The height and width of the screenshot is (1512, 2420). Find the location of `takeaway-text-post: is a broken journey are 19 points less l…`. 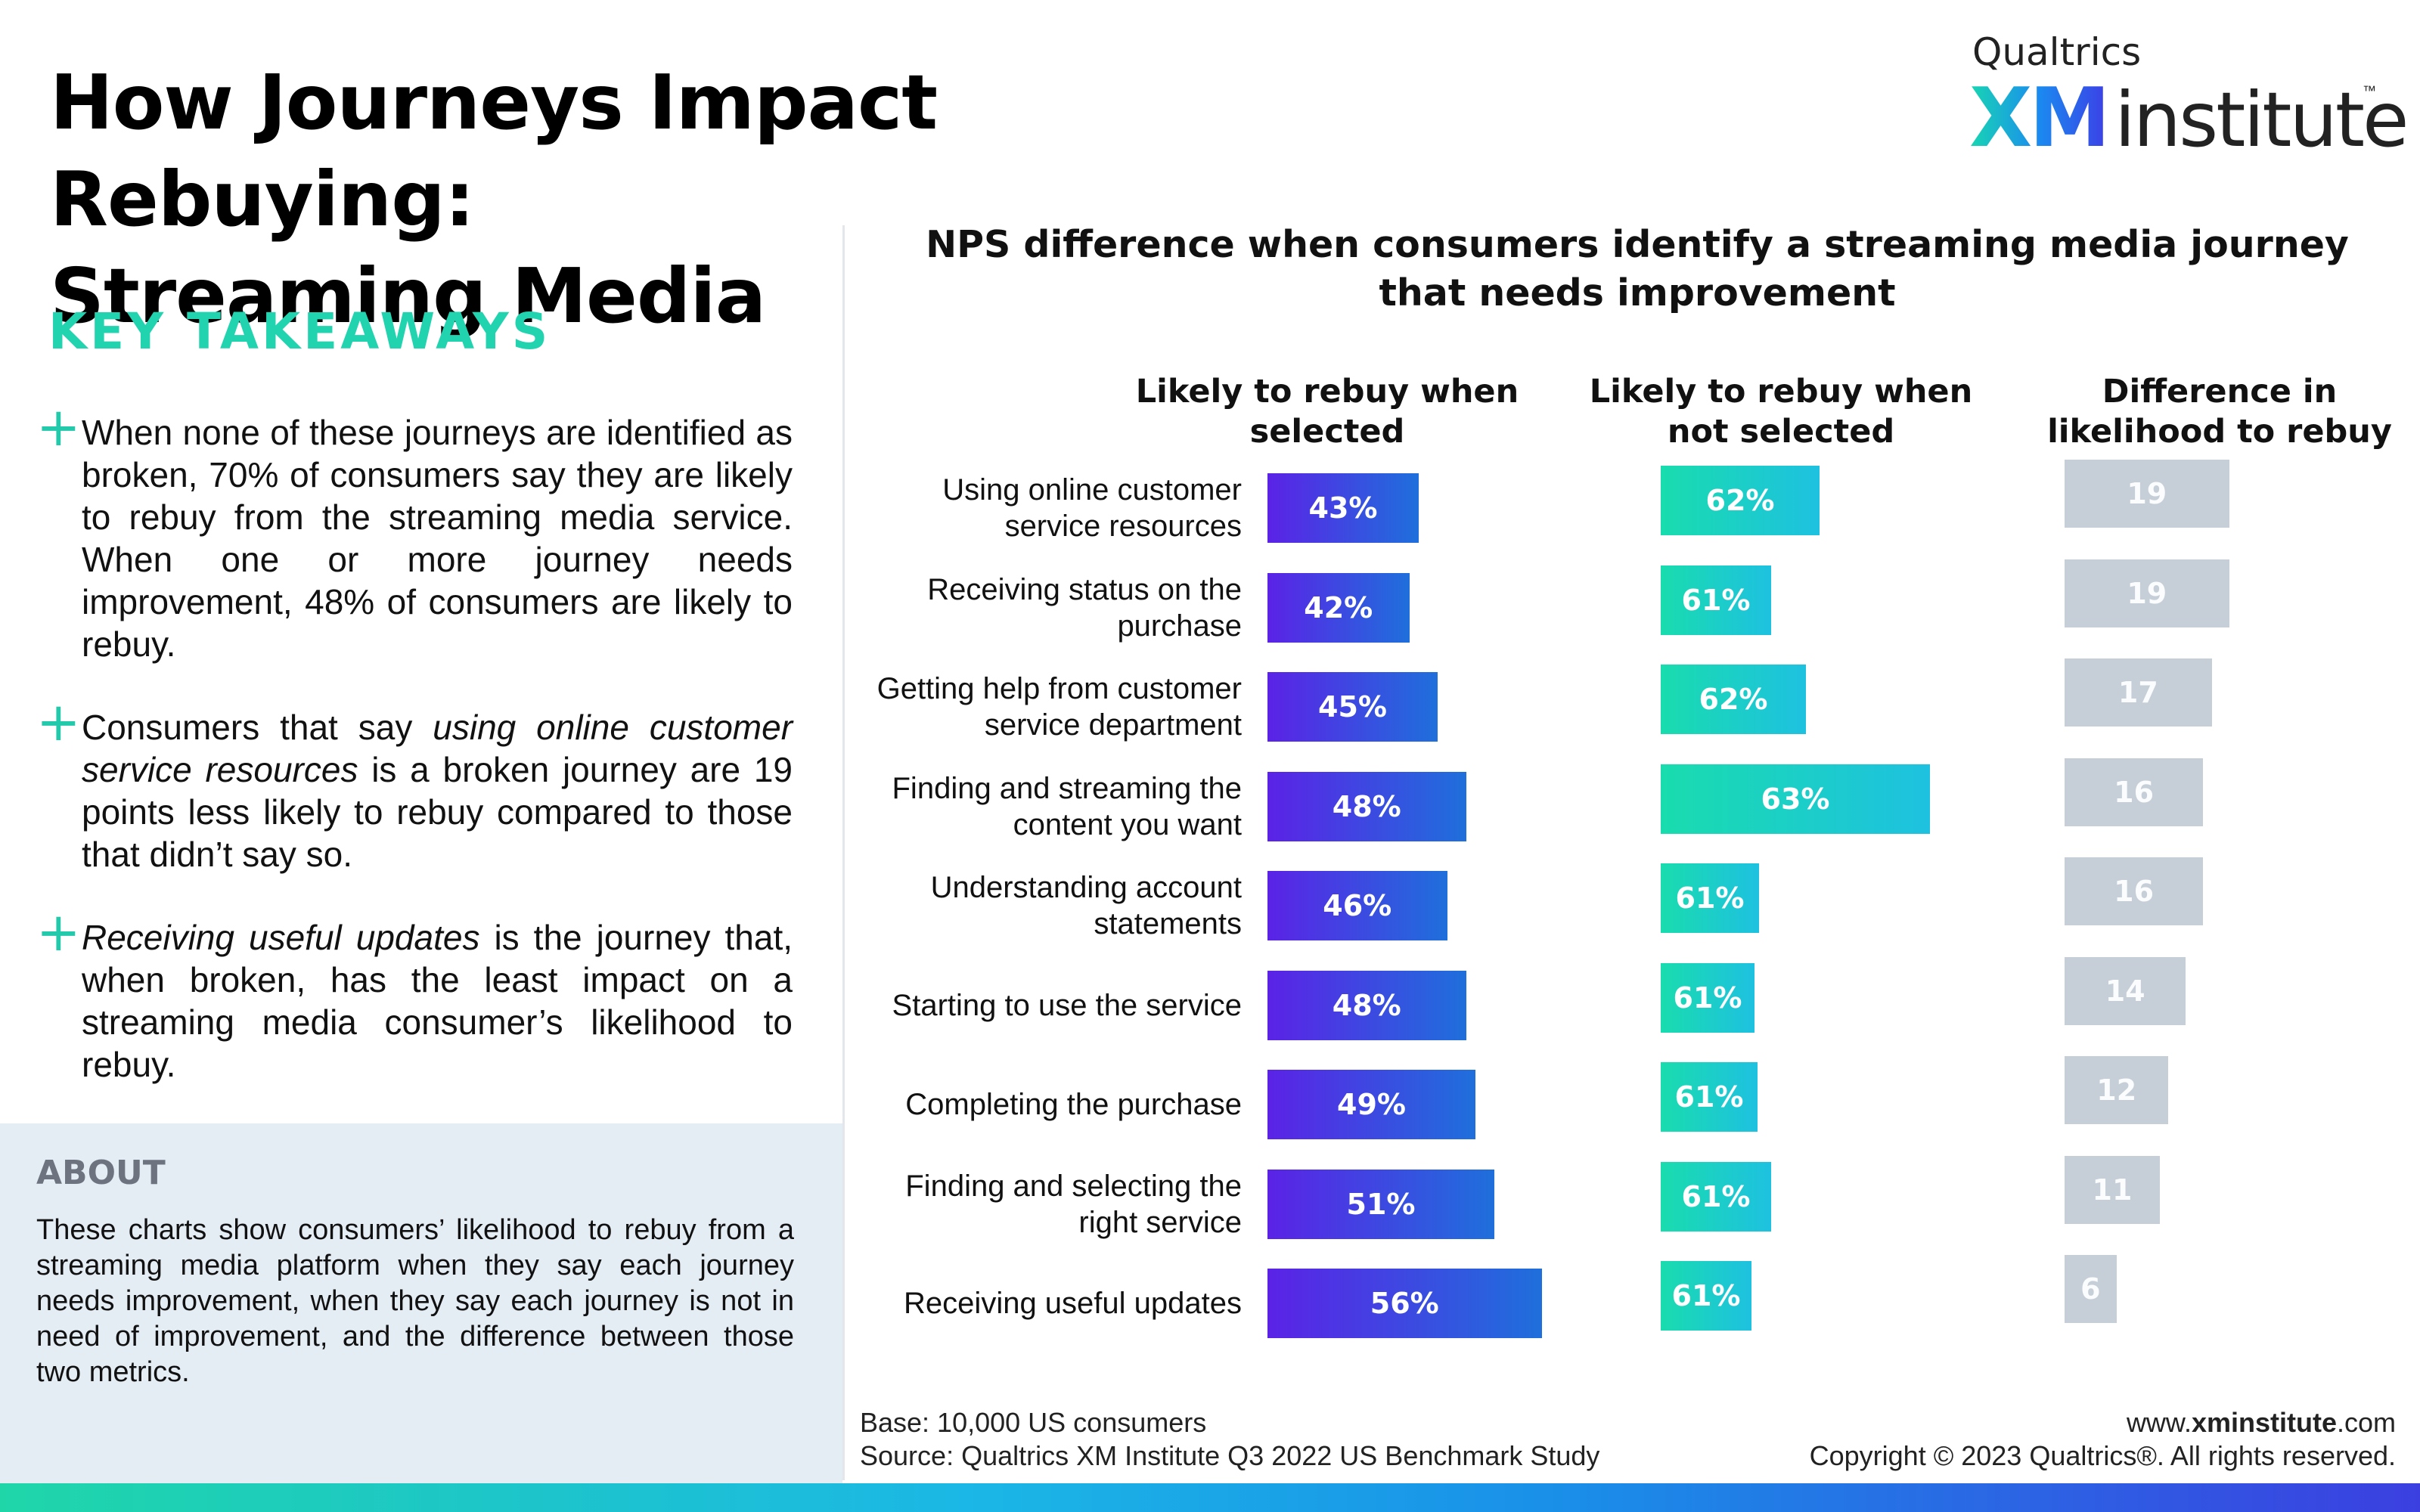

takeaway-text-post: is a broken journey are 19 points less l… is located at coordinates (437, 812).